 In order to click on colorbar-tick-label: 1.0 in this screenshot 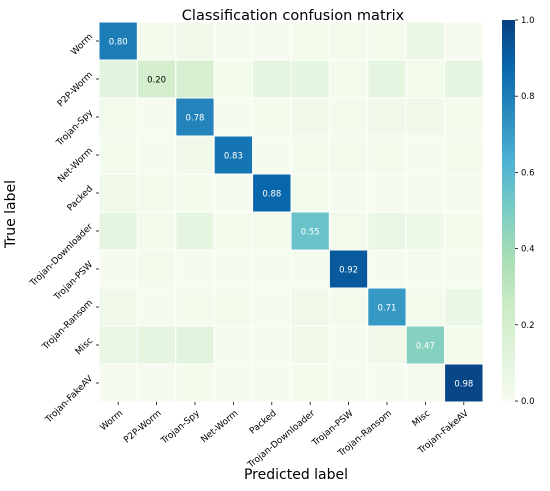, I will do `click(528, 21)`.